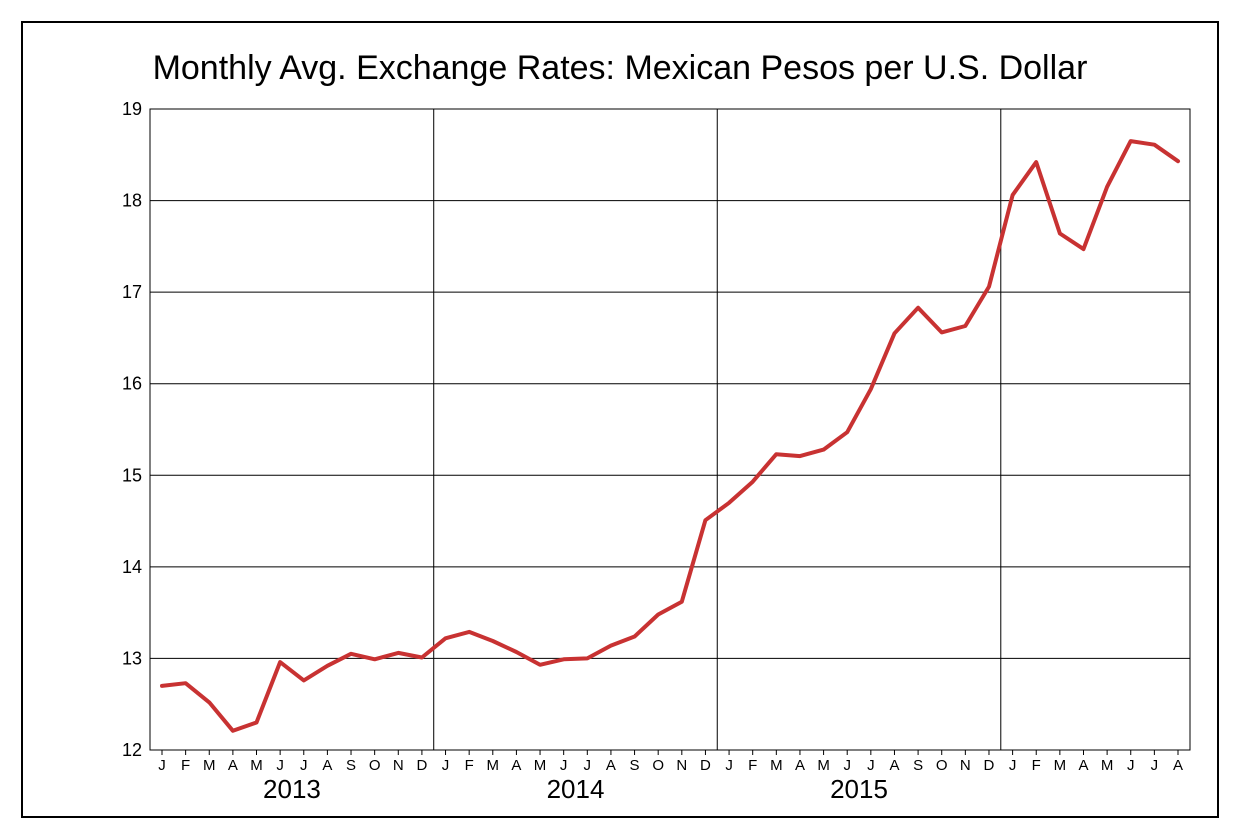  What do you see at coordinates (292, 789) in the screenshot?
I see `year-label: 2013` at bounding box center [292, 789].